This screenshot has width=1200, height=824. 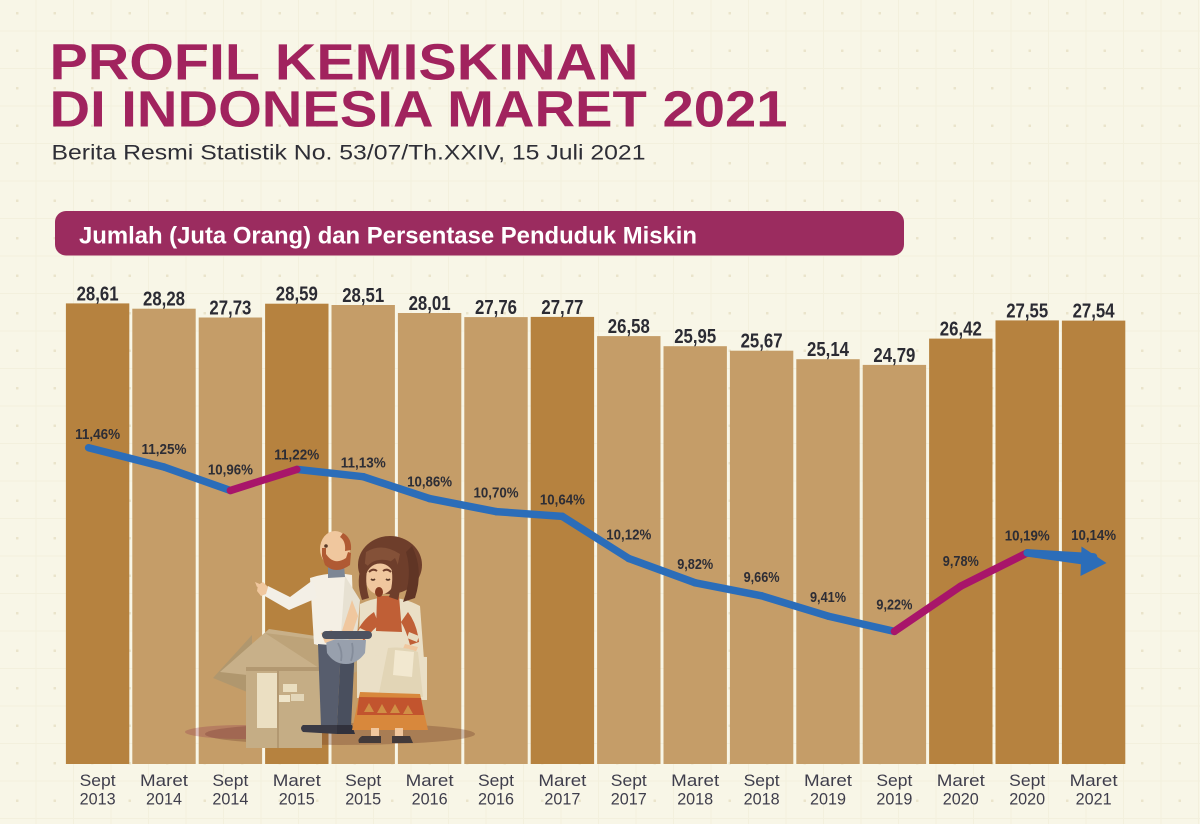 I want to click on svg-text: 27,77, so click(x=562, y=308).